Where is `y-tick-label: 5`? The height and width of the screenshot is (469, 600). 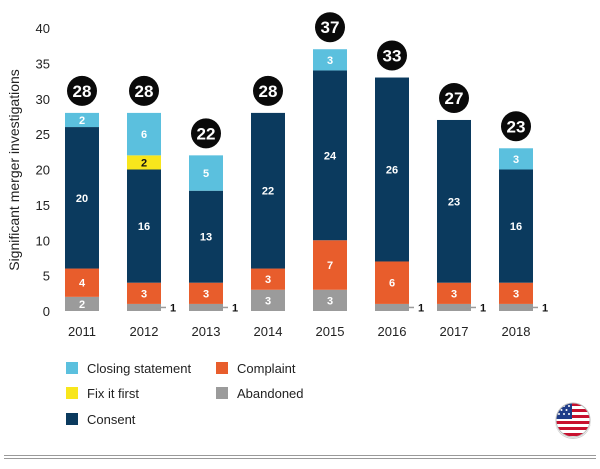 y-tick-label: 5 is located at coordinates (46, 276).